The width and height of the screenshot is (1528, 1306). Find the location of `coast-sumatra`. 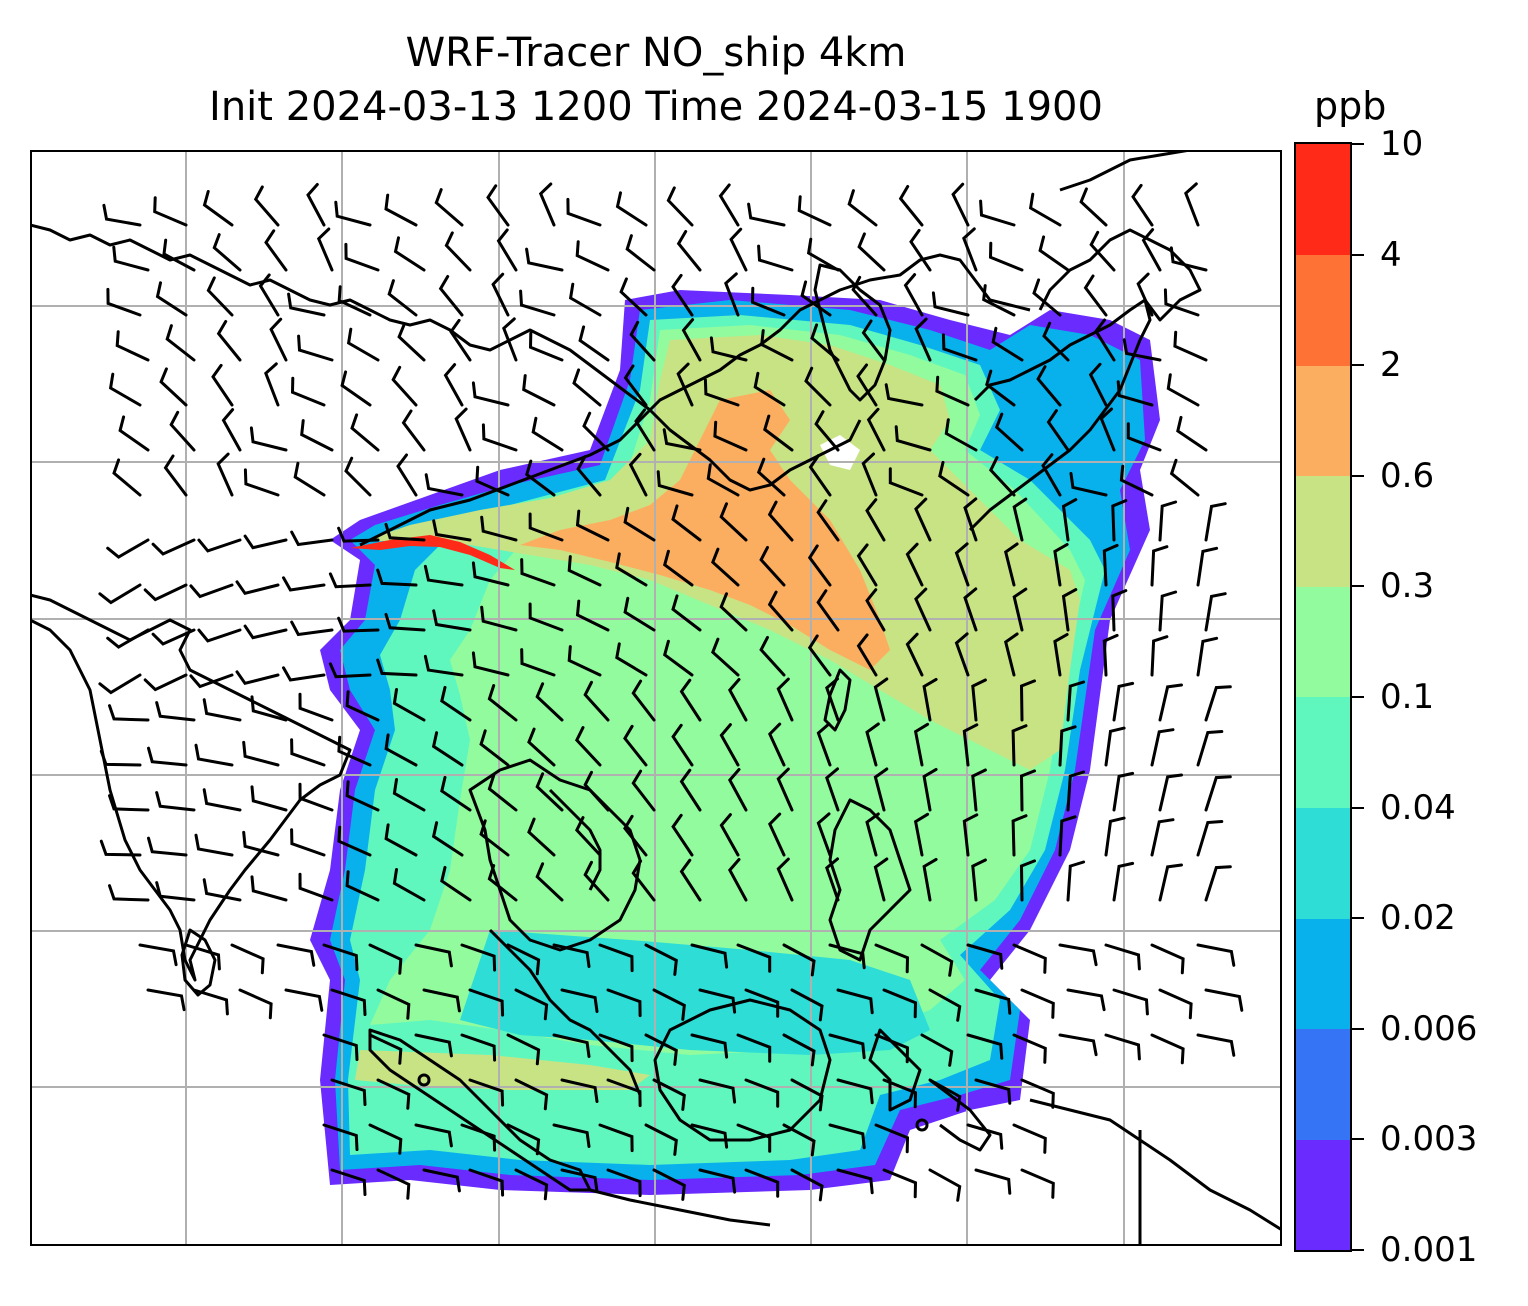

coast-sumatra is located at coordinates (480, 1110).